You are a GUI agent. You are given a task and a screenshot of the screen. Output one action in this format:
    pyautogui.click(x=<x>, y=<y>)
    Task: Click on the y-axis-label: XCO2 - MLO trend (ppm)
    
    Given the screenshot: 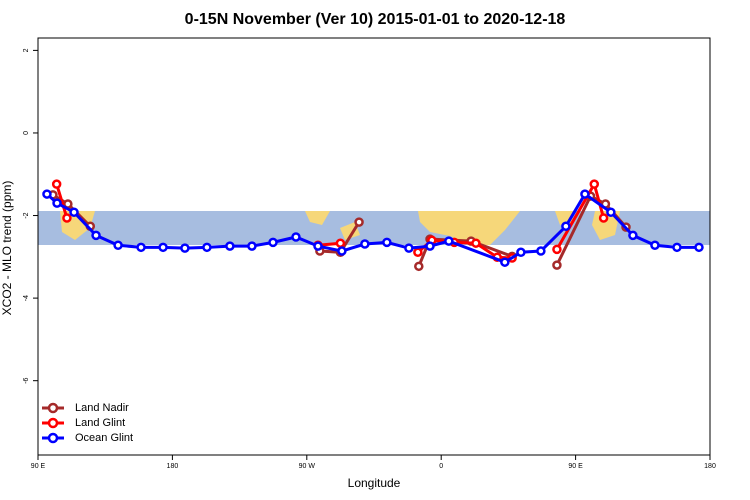 What is the action you would take?
    pyautogui.click(x=7, y=248)
    